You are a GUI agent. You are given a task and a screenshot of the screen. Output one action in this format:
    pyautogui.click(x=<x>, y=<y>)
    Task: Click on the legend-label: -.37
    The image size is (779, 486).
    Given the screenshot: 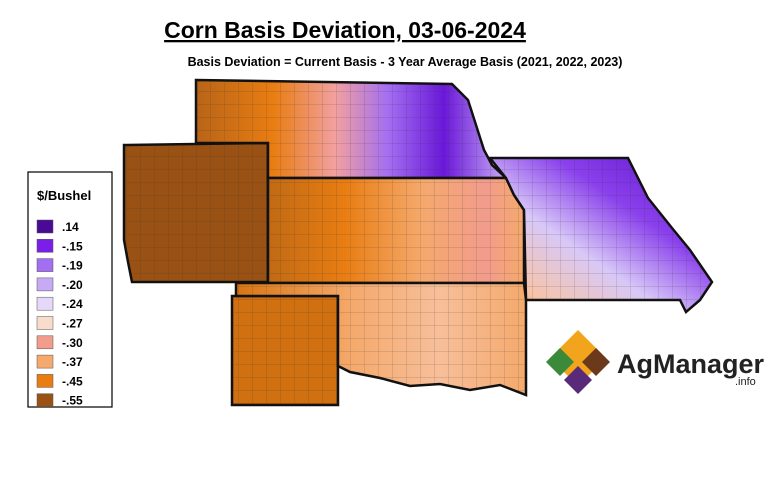 What is the action you would take?
    pyautogui.click(x=72, y=362)
    